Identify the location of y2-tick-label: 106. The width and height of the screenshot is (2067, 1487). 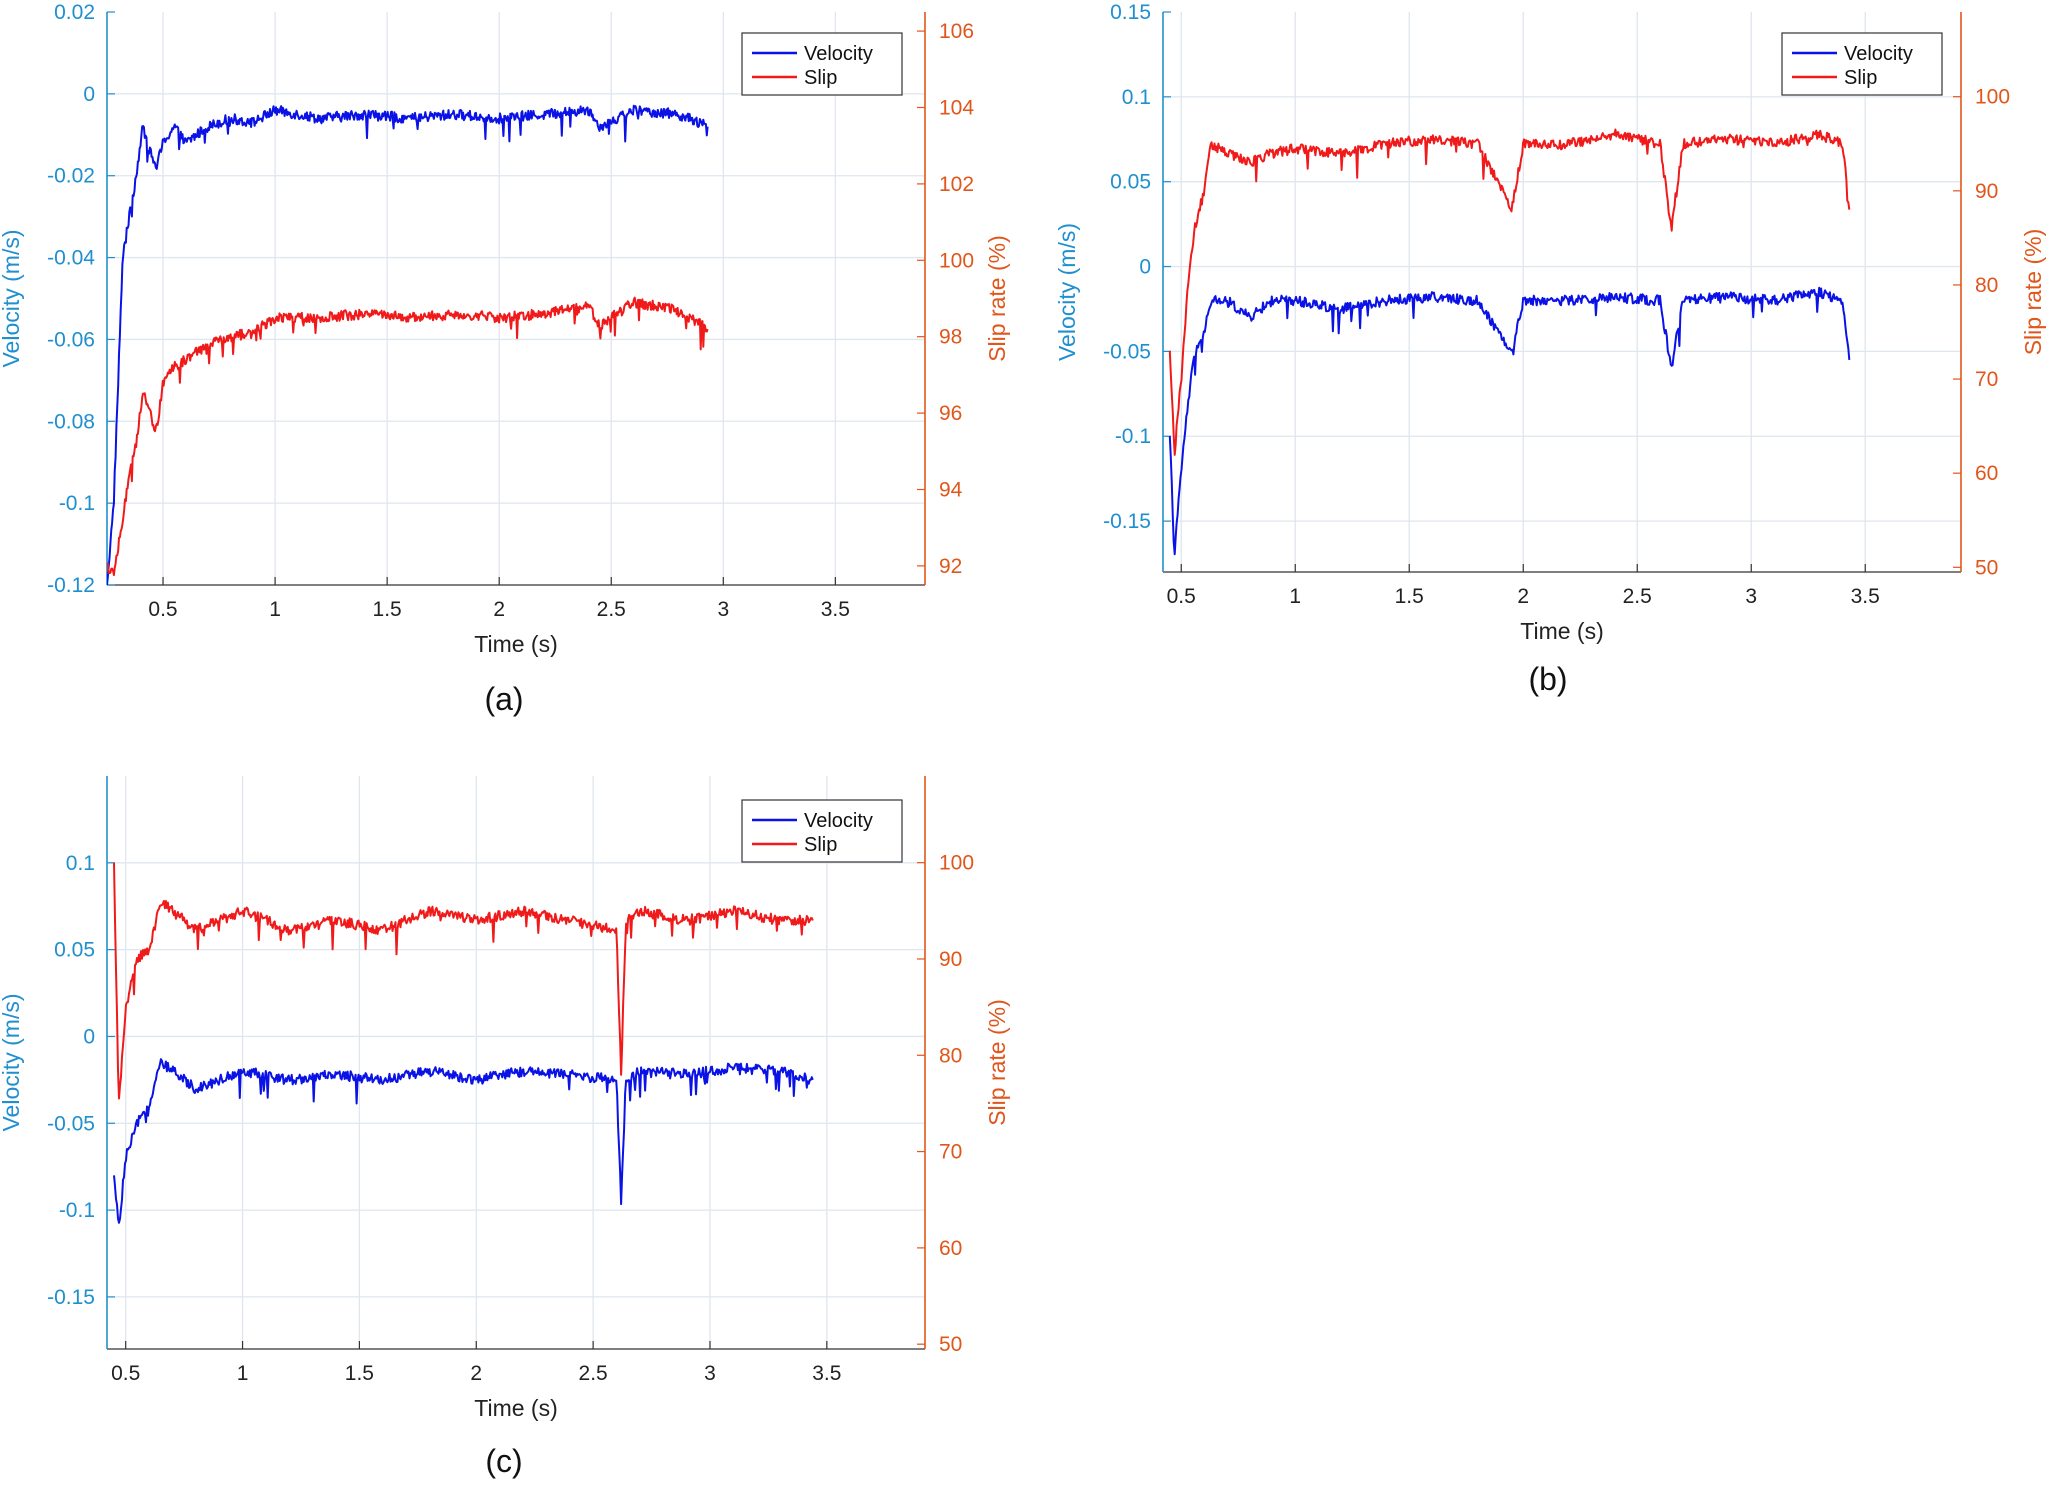
(956, 31).